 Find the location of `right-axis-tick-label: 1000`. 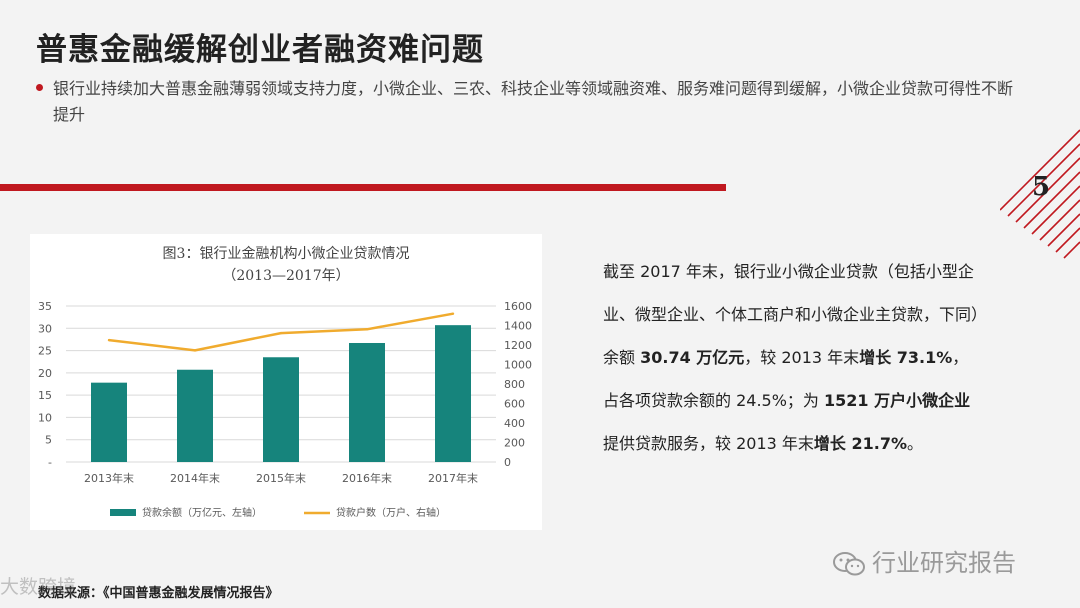

right-axis-tick-label: 1000 is located at coordinates (518, 365).